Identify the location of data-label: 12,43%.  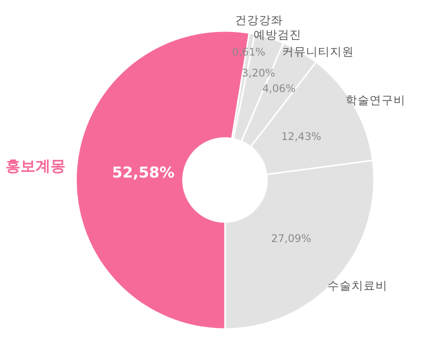
(301, 137).